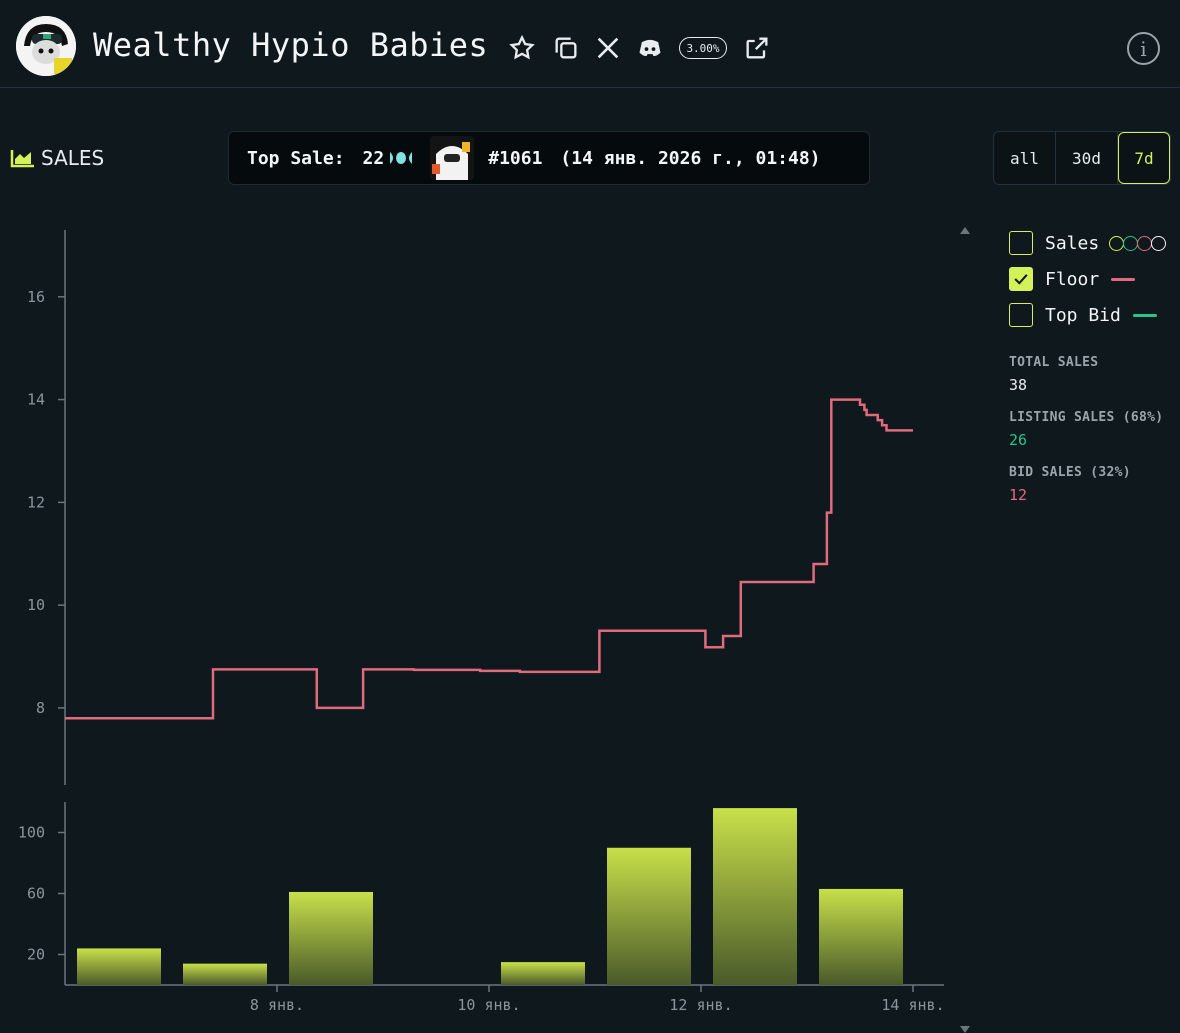 The width and height of the screenshot is (1180, 1033). What do you see at coordinates (1083, 315) in the screenshot?
I see `legend-topbid-label: Top Bid` at bounding box center [1083, 315].